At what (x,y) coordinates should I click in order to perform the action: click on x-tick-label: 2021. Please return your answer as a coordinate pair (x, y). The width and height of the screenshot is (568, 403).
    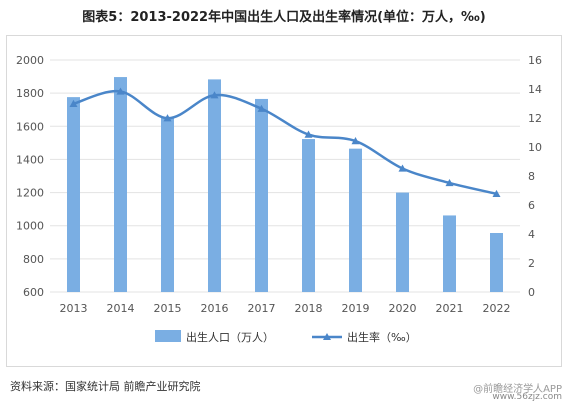
    Looking at the image, I should click on (450, 308).